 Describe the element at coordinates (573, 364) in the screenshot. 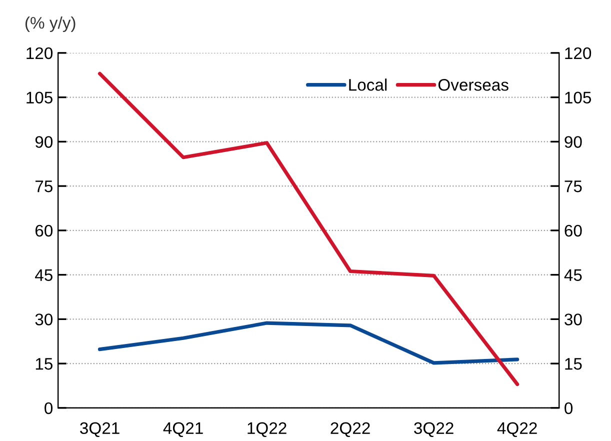

I see `y2-tick-label: 15` at that location.